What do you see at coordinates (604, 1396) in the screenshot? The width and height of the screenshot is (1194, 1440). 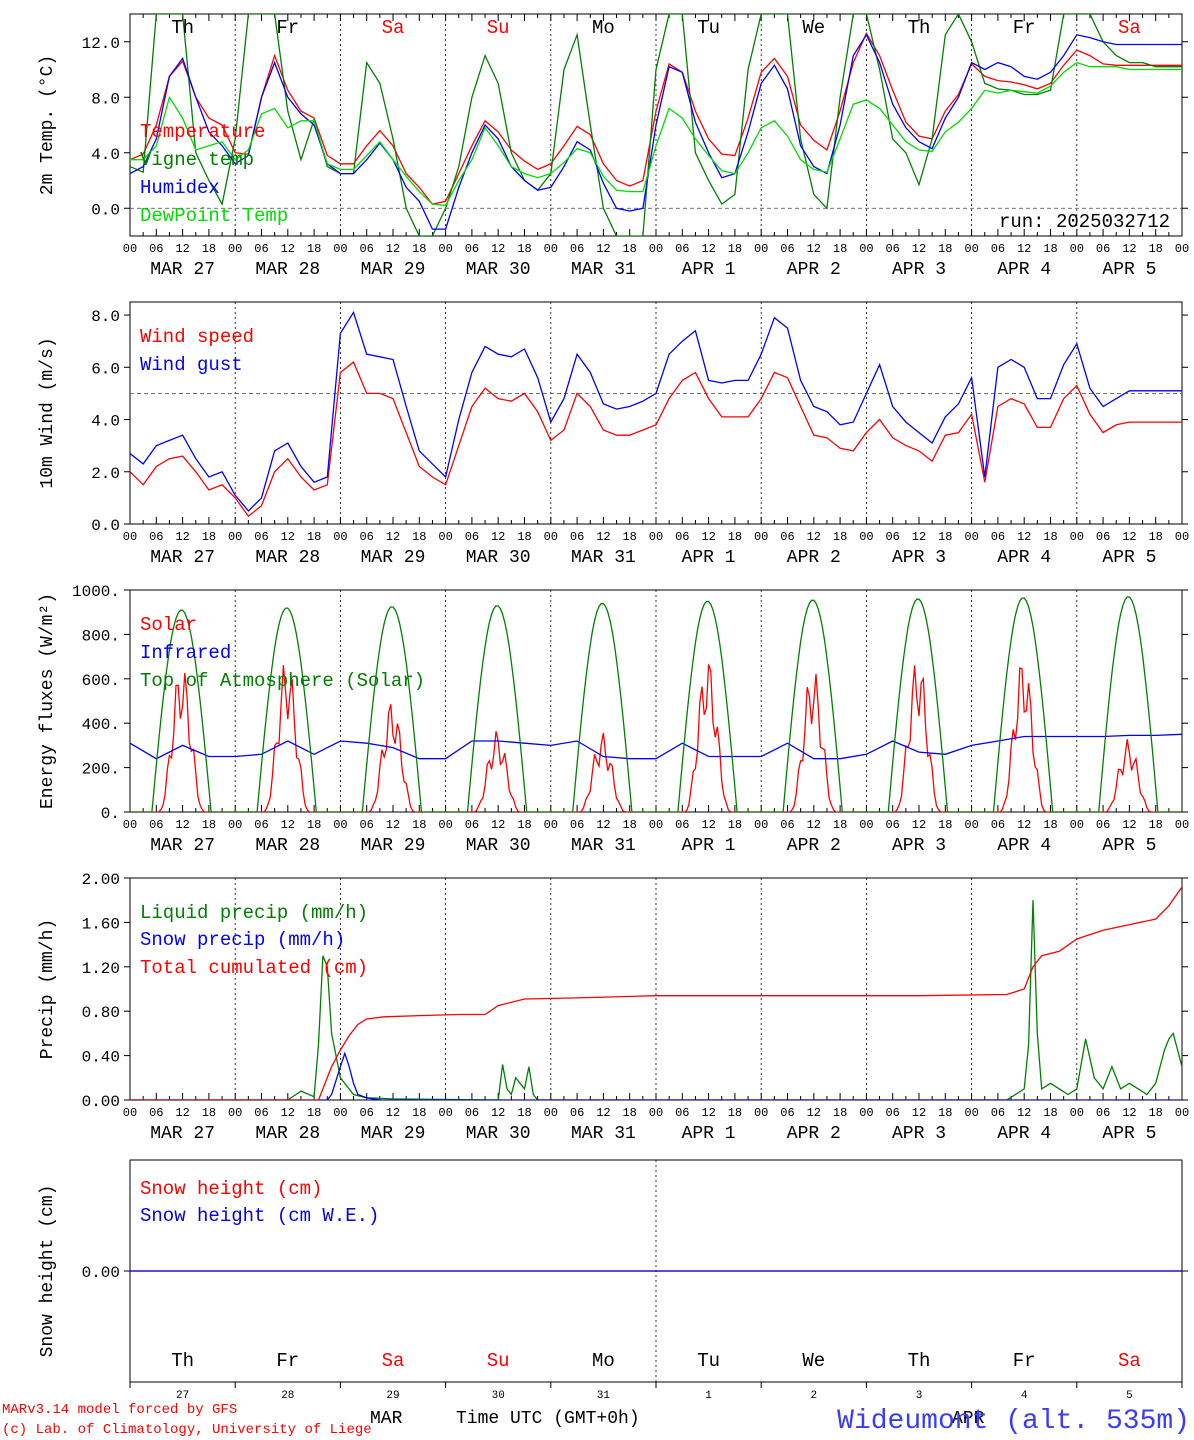 I see `day-number-label: 31` at bounding box center [604, 1396].